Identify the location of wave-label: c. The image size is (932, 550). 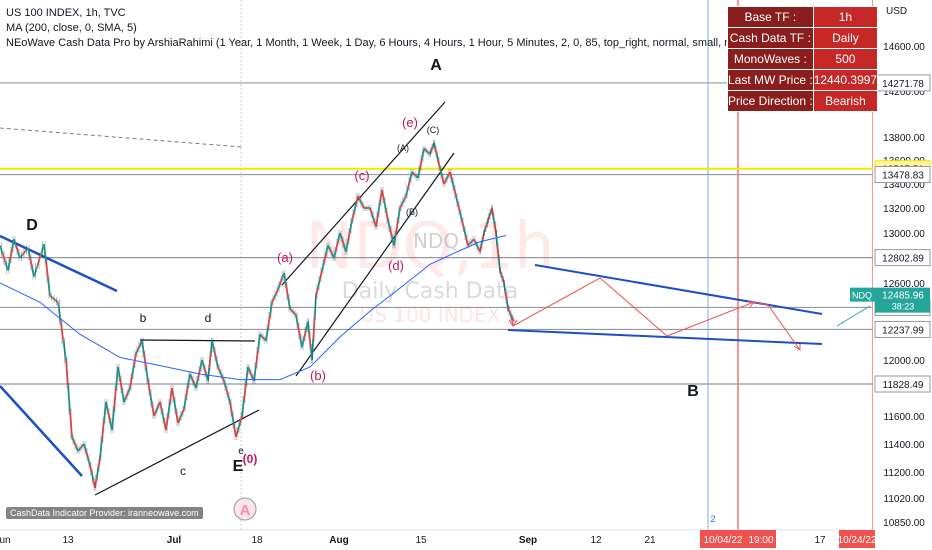
(183, 471).